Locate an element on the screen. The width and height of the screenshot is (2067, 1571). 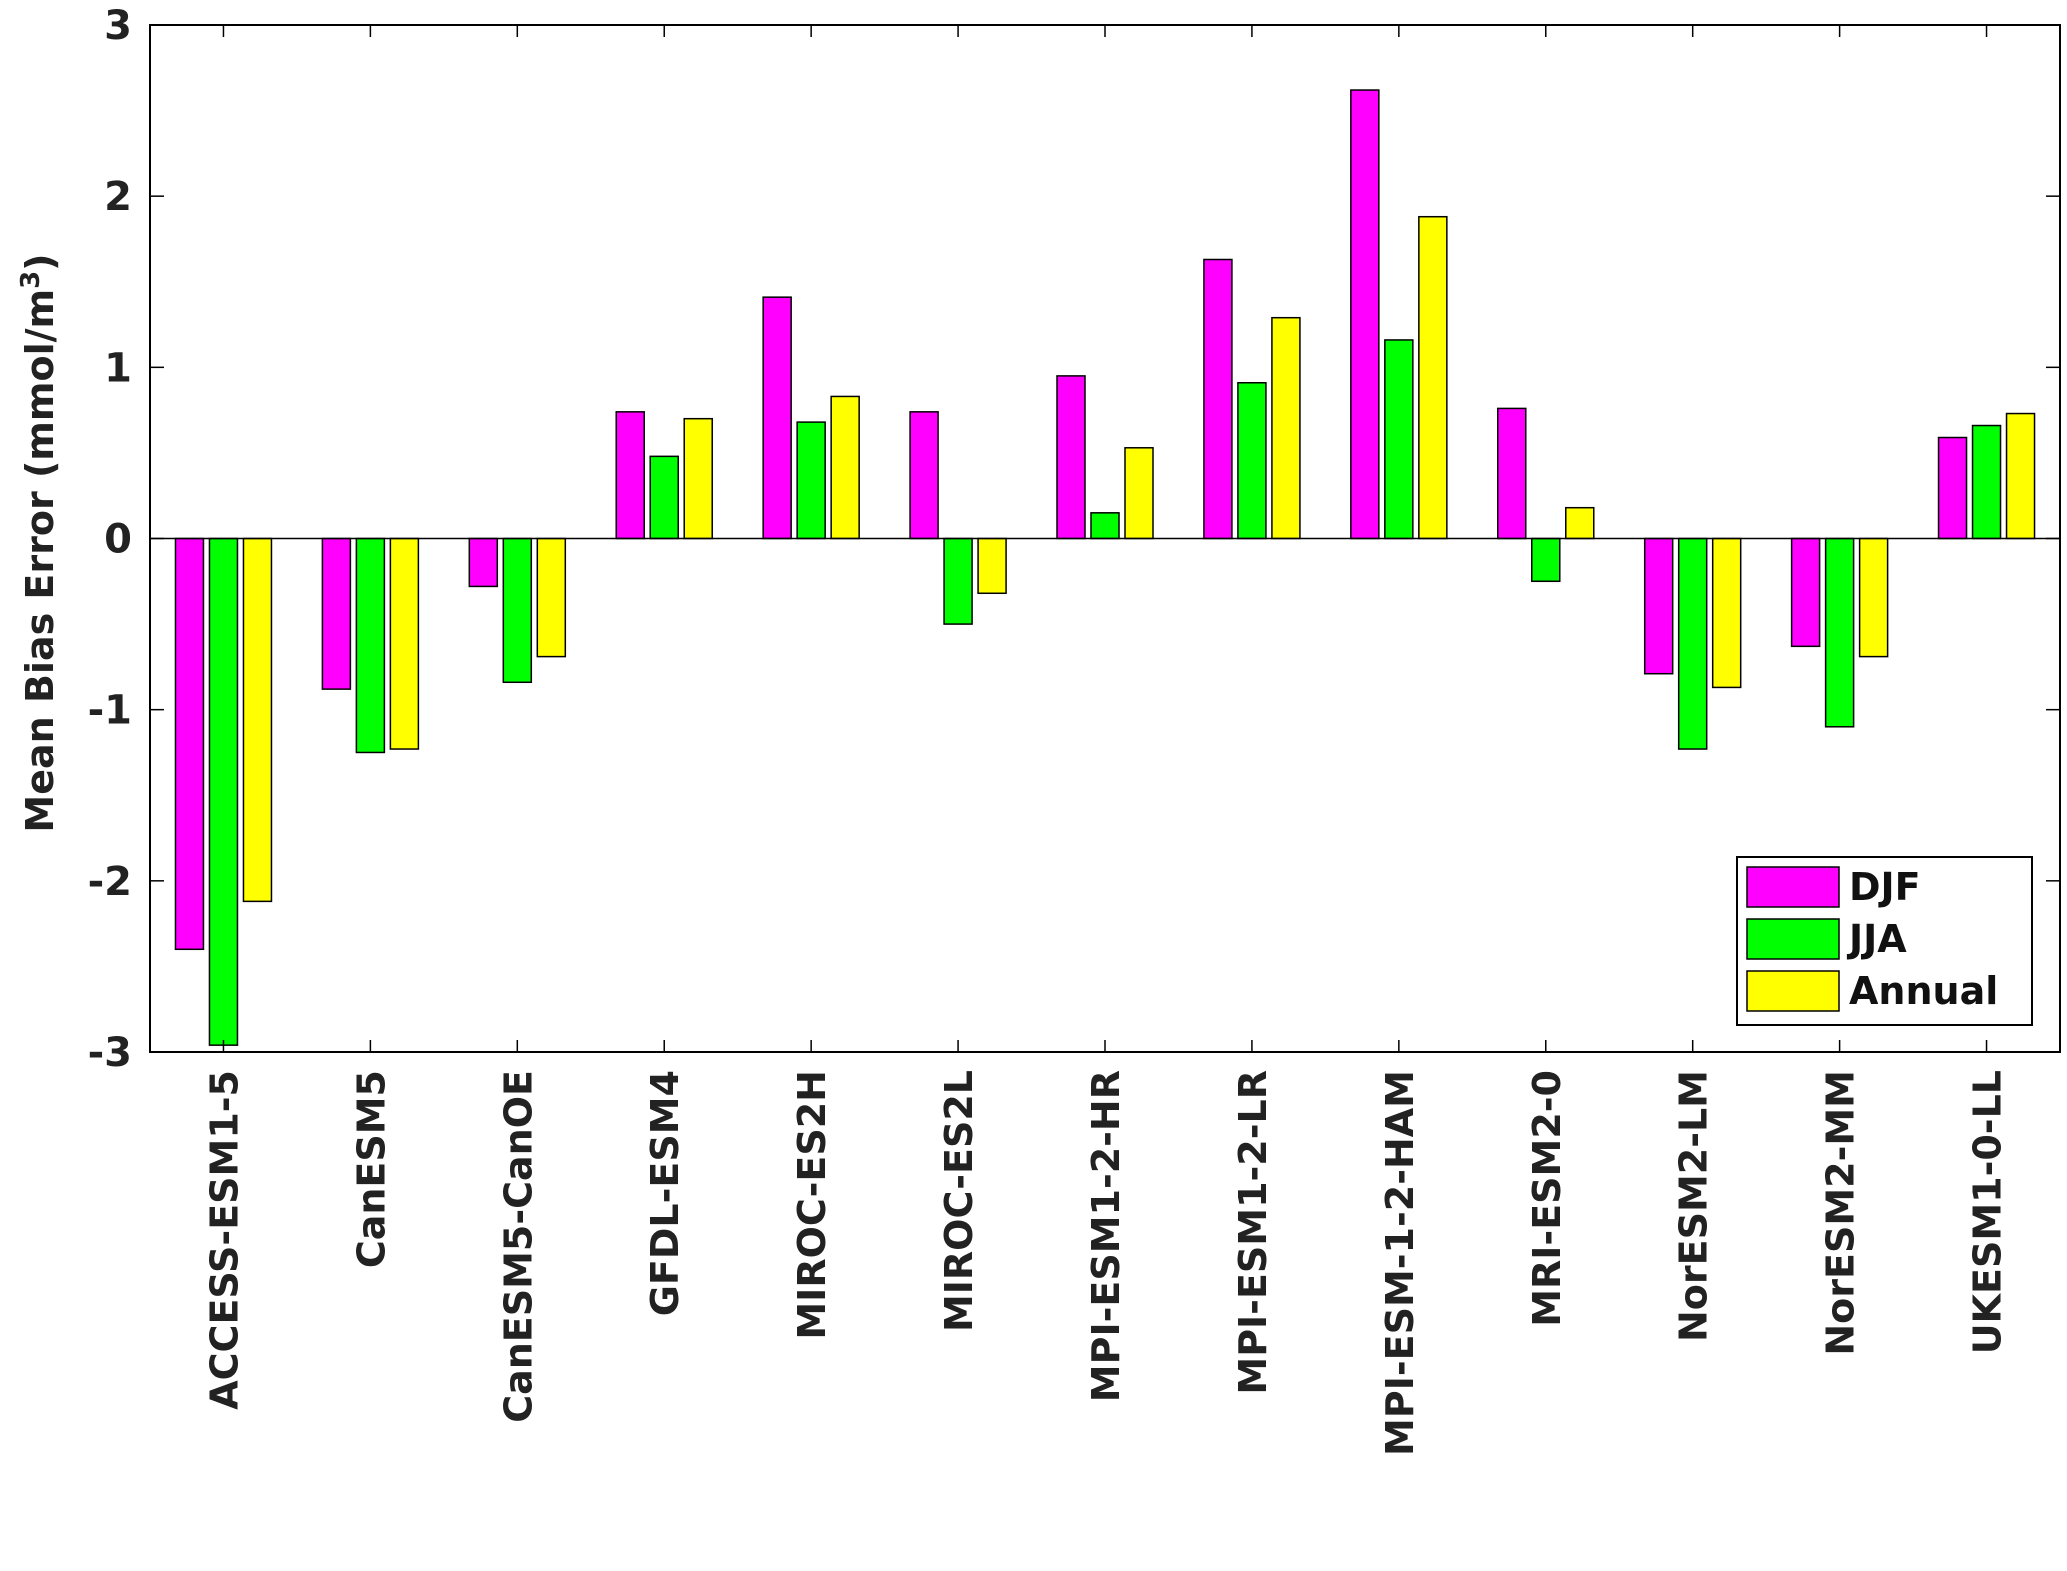
x-tick-label-4: MIROC-ES2H is located at coordinates (812, 1205).